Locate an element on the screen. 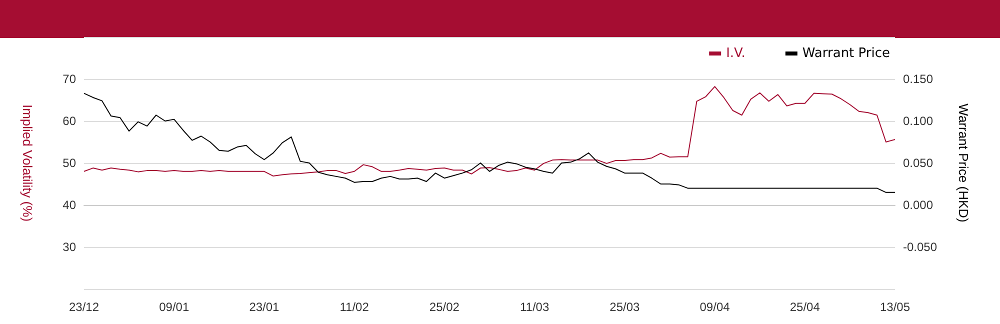 Image resolution: width=1000 pixels, height=324 pixels. x-tick-label: 23/01 is located at coordinates (264, 307).